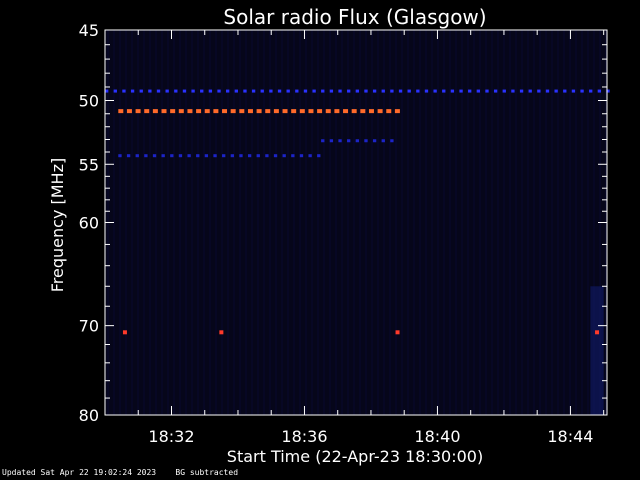 The image size is (640, 480). I want to click on y-tick-label: 45, so click(89, 30).